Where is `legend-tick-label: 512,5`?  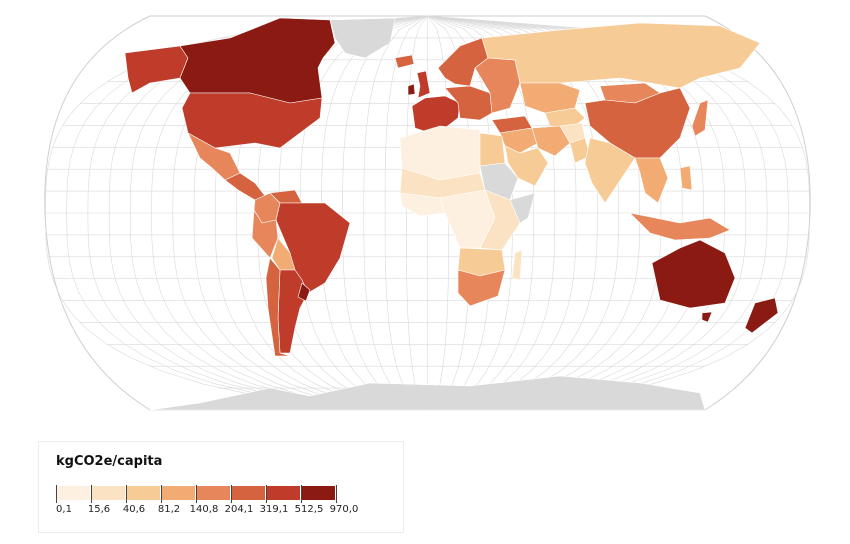
legend-tick-label: 512,5 is located at coordinates (309, 509).